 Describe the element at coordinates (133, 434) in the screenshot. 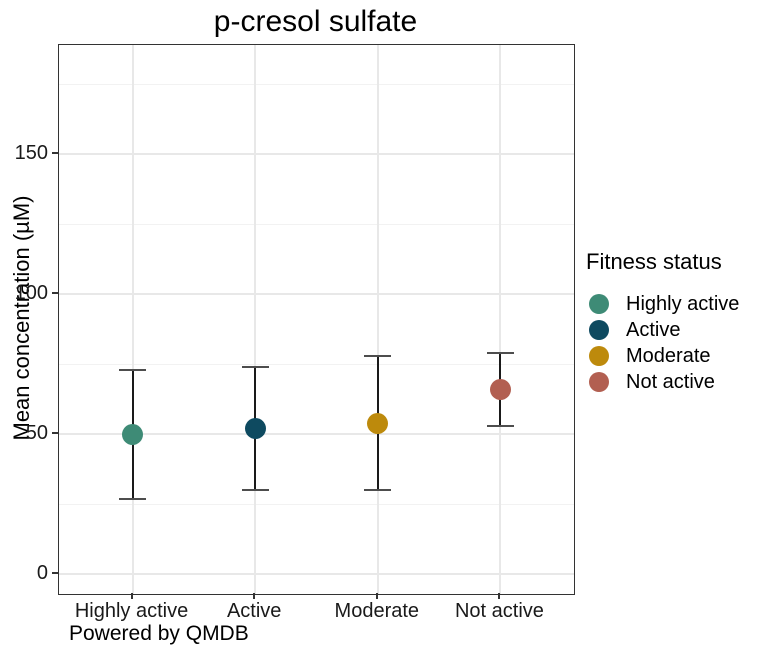

I see `data-point-highly-active` at that location.